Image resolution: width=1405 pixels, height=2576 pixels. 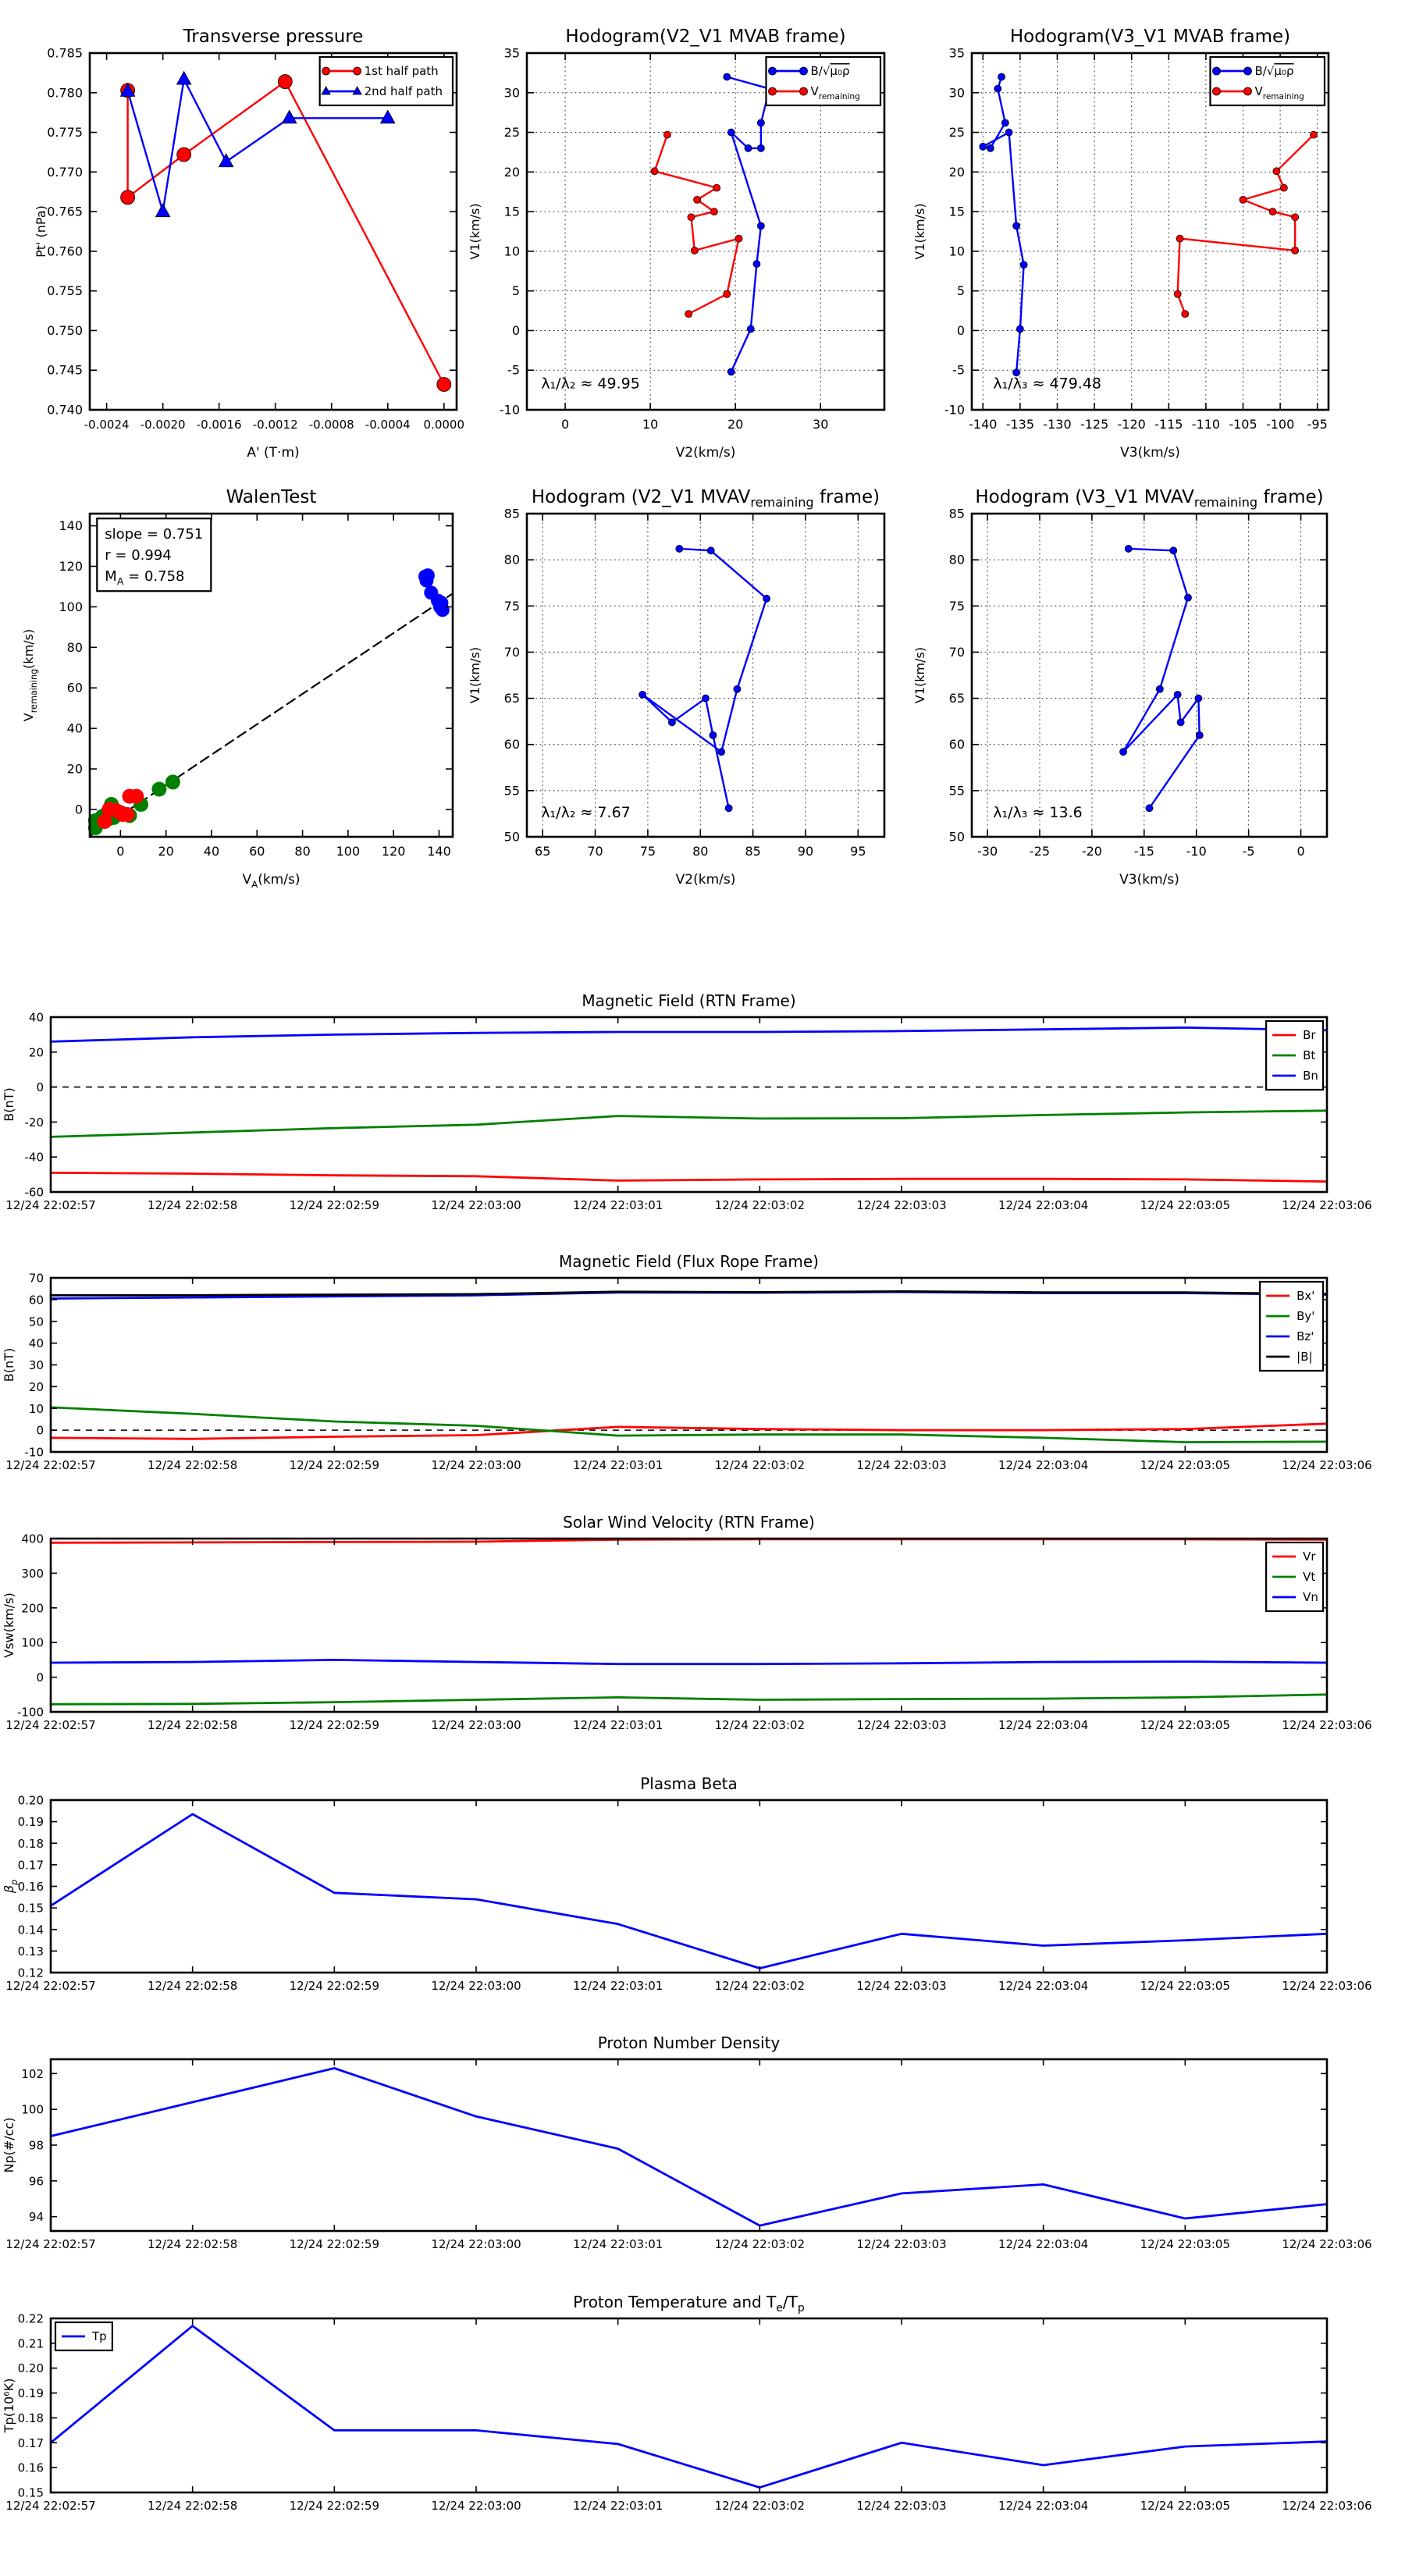 I want to click on proton-density-series-np, so click(x=689, y=2147).